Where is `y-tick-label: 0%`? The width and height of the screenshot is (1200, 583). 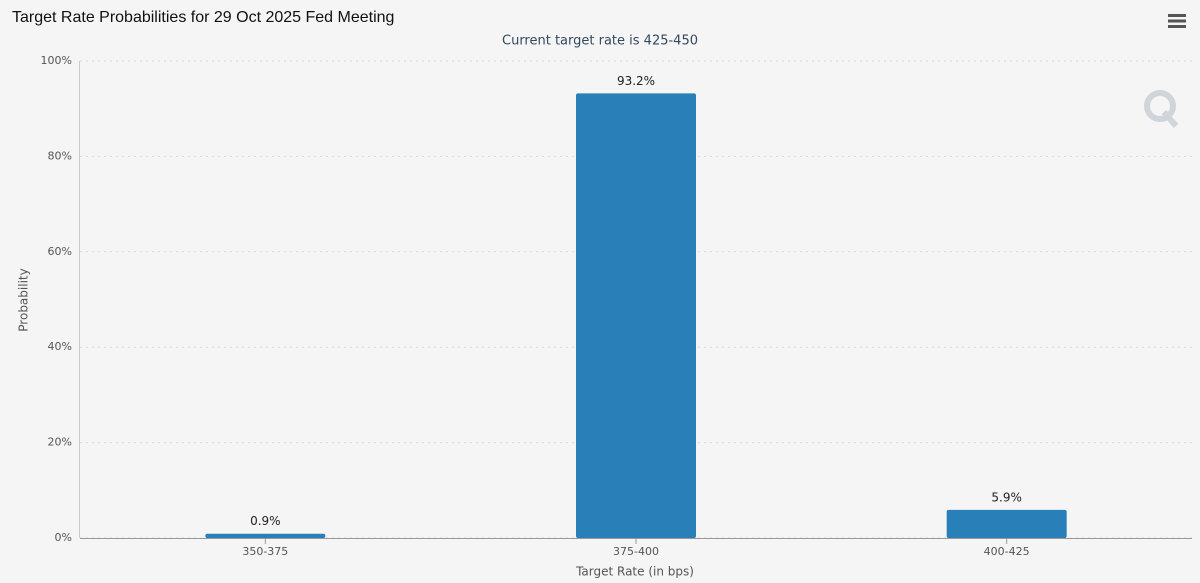
y-tick-label: 0% is located at coordinates (63, 537).